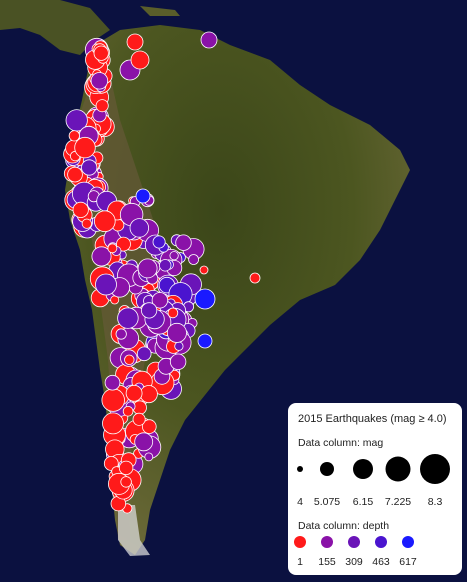 The width and height of the screenshot is (467, 582). Describe the element at coordinates (408, 562) in the screenshot. I see `legend-color-label: 617` at that location.